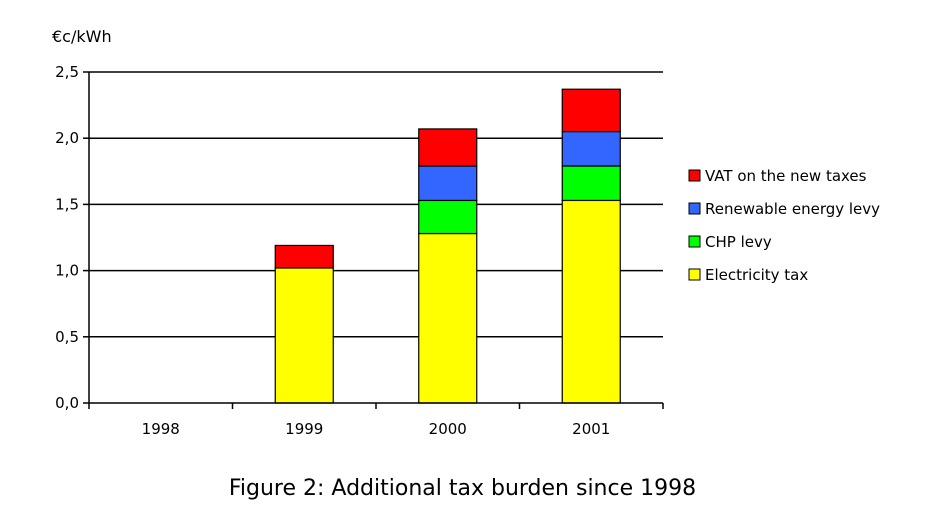 The width and height of the screenshot is (925, 527). Describe the element at coordinates (67, 138) in the screenshot. I see `y-tick-label: 2,0` at that location.